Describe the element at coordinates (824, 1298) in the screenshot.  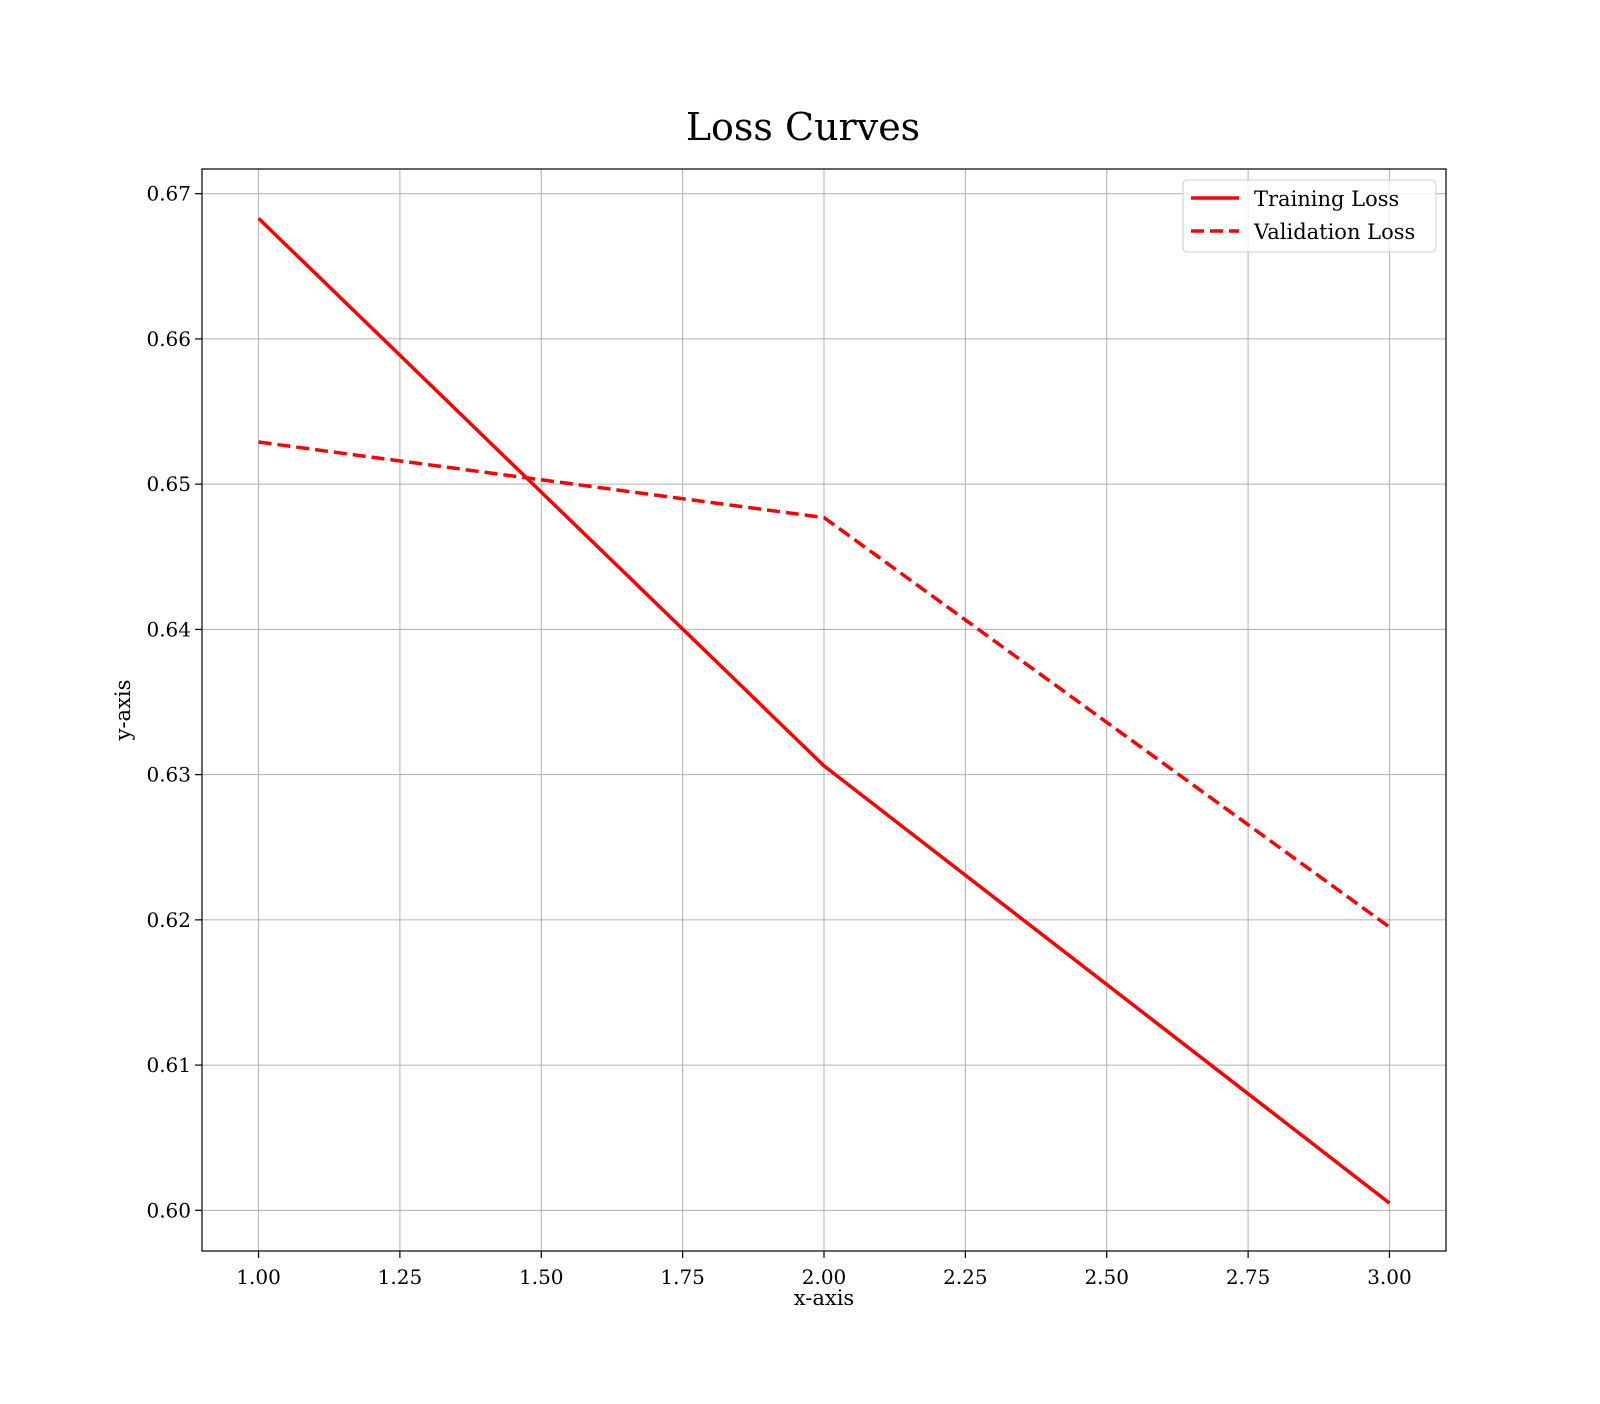
I see `x-axis-label: x-axis` at that location.